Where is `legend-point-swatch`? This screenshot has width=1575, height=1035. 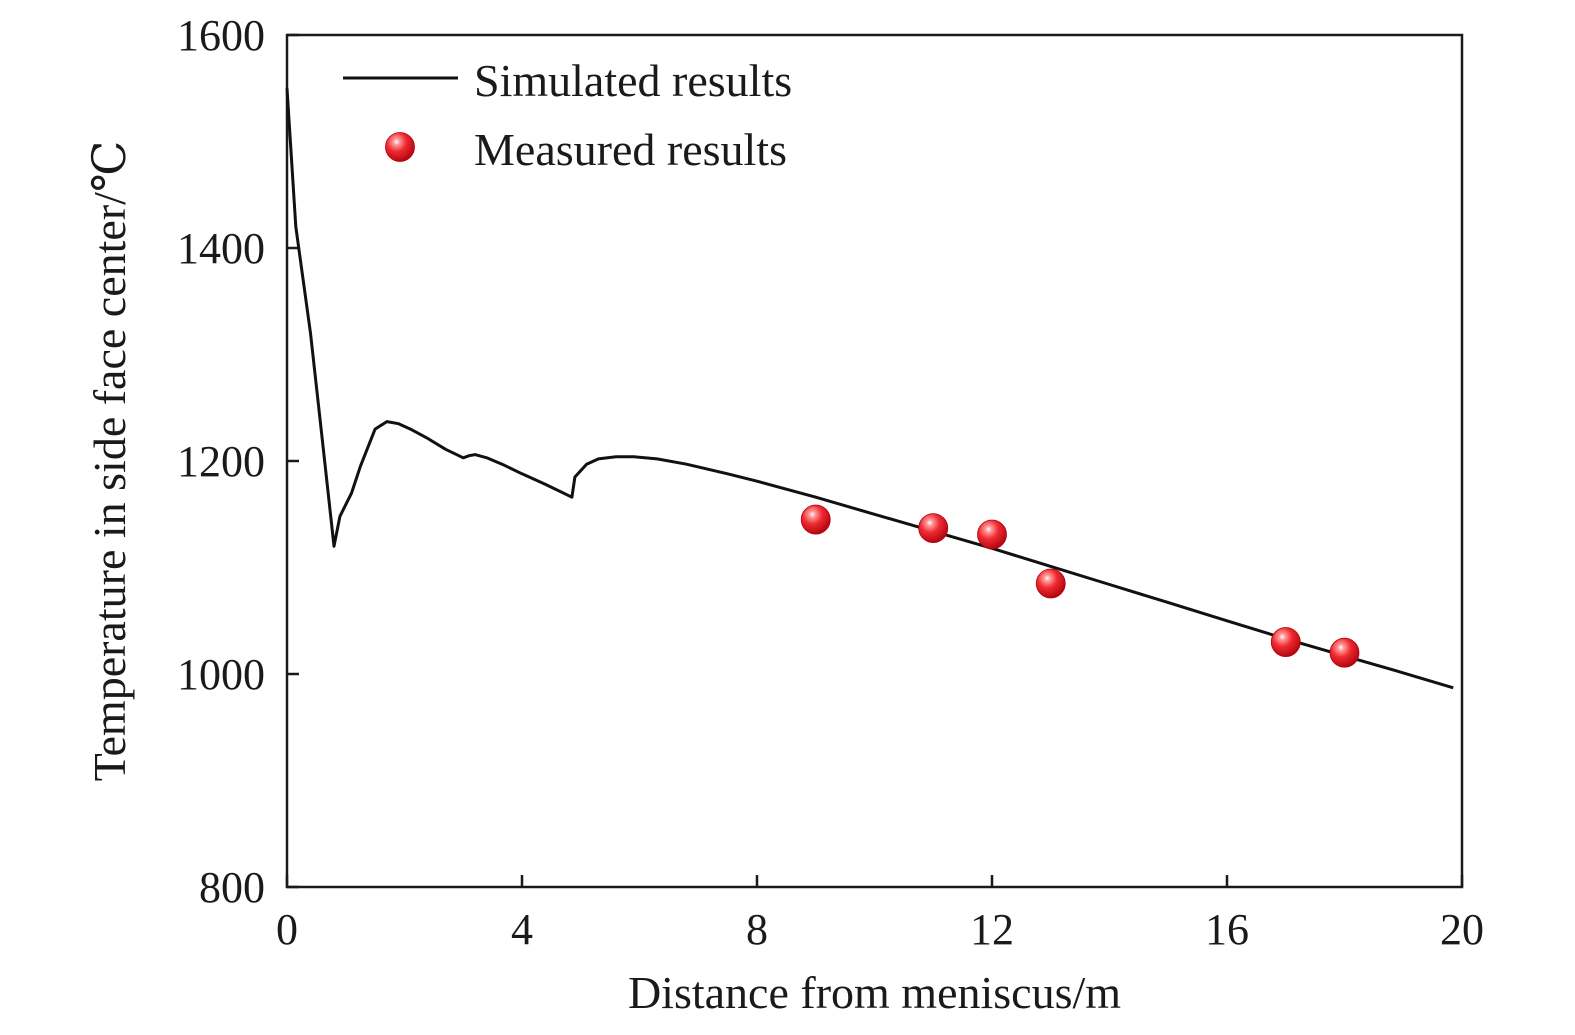 legend-point-swatch is located at coordinates (400, 147).